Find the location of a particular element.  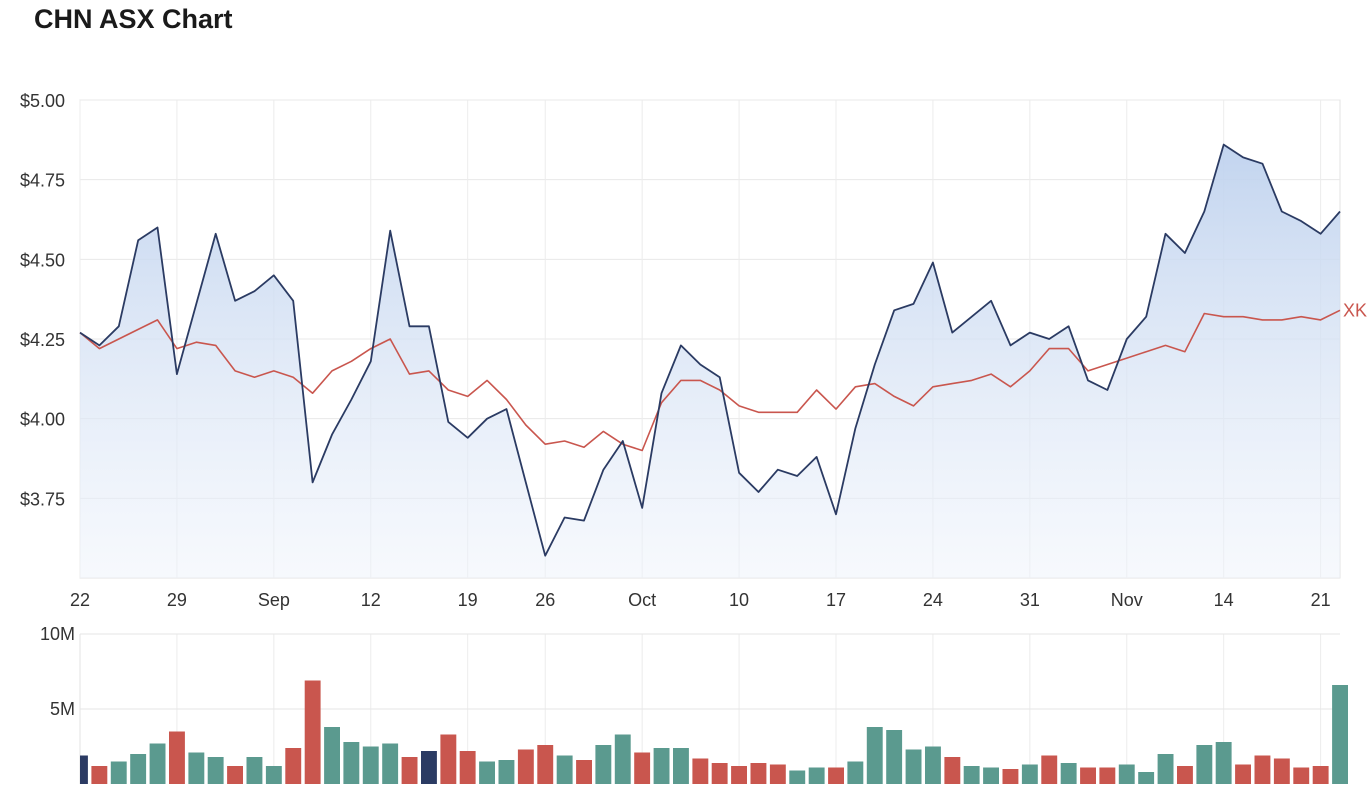

price-ytick-label: $5.00 is located at coordinates (42, 101).